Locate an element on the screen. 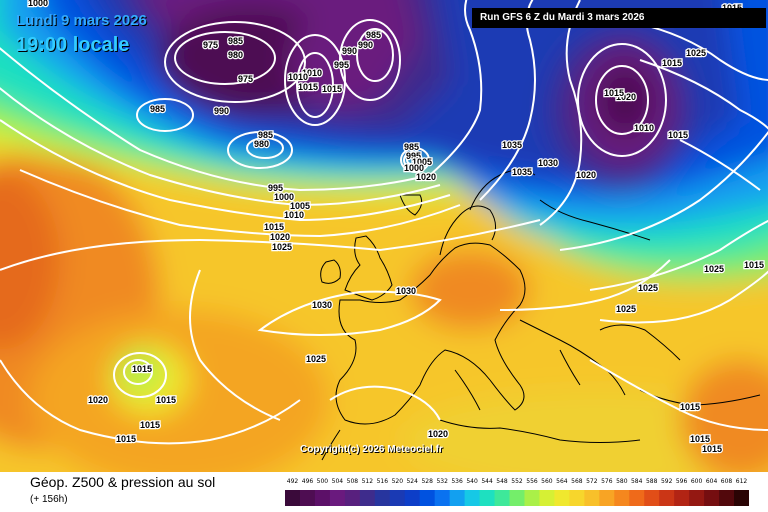  legend-value: 524 is located at coordinates (412, 481).